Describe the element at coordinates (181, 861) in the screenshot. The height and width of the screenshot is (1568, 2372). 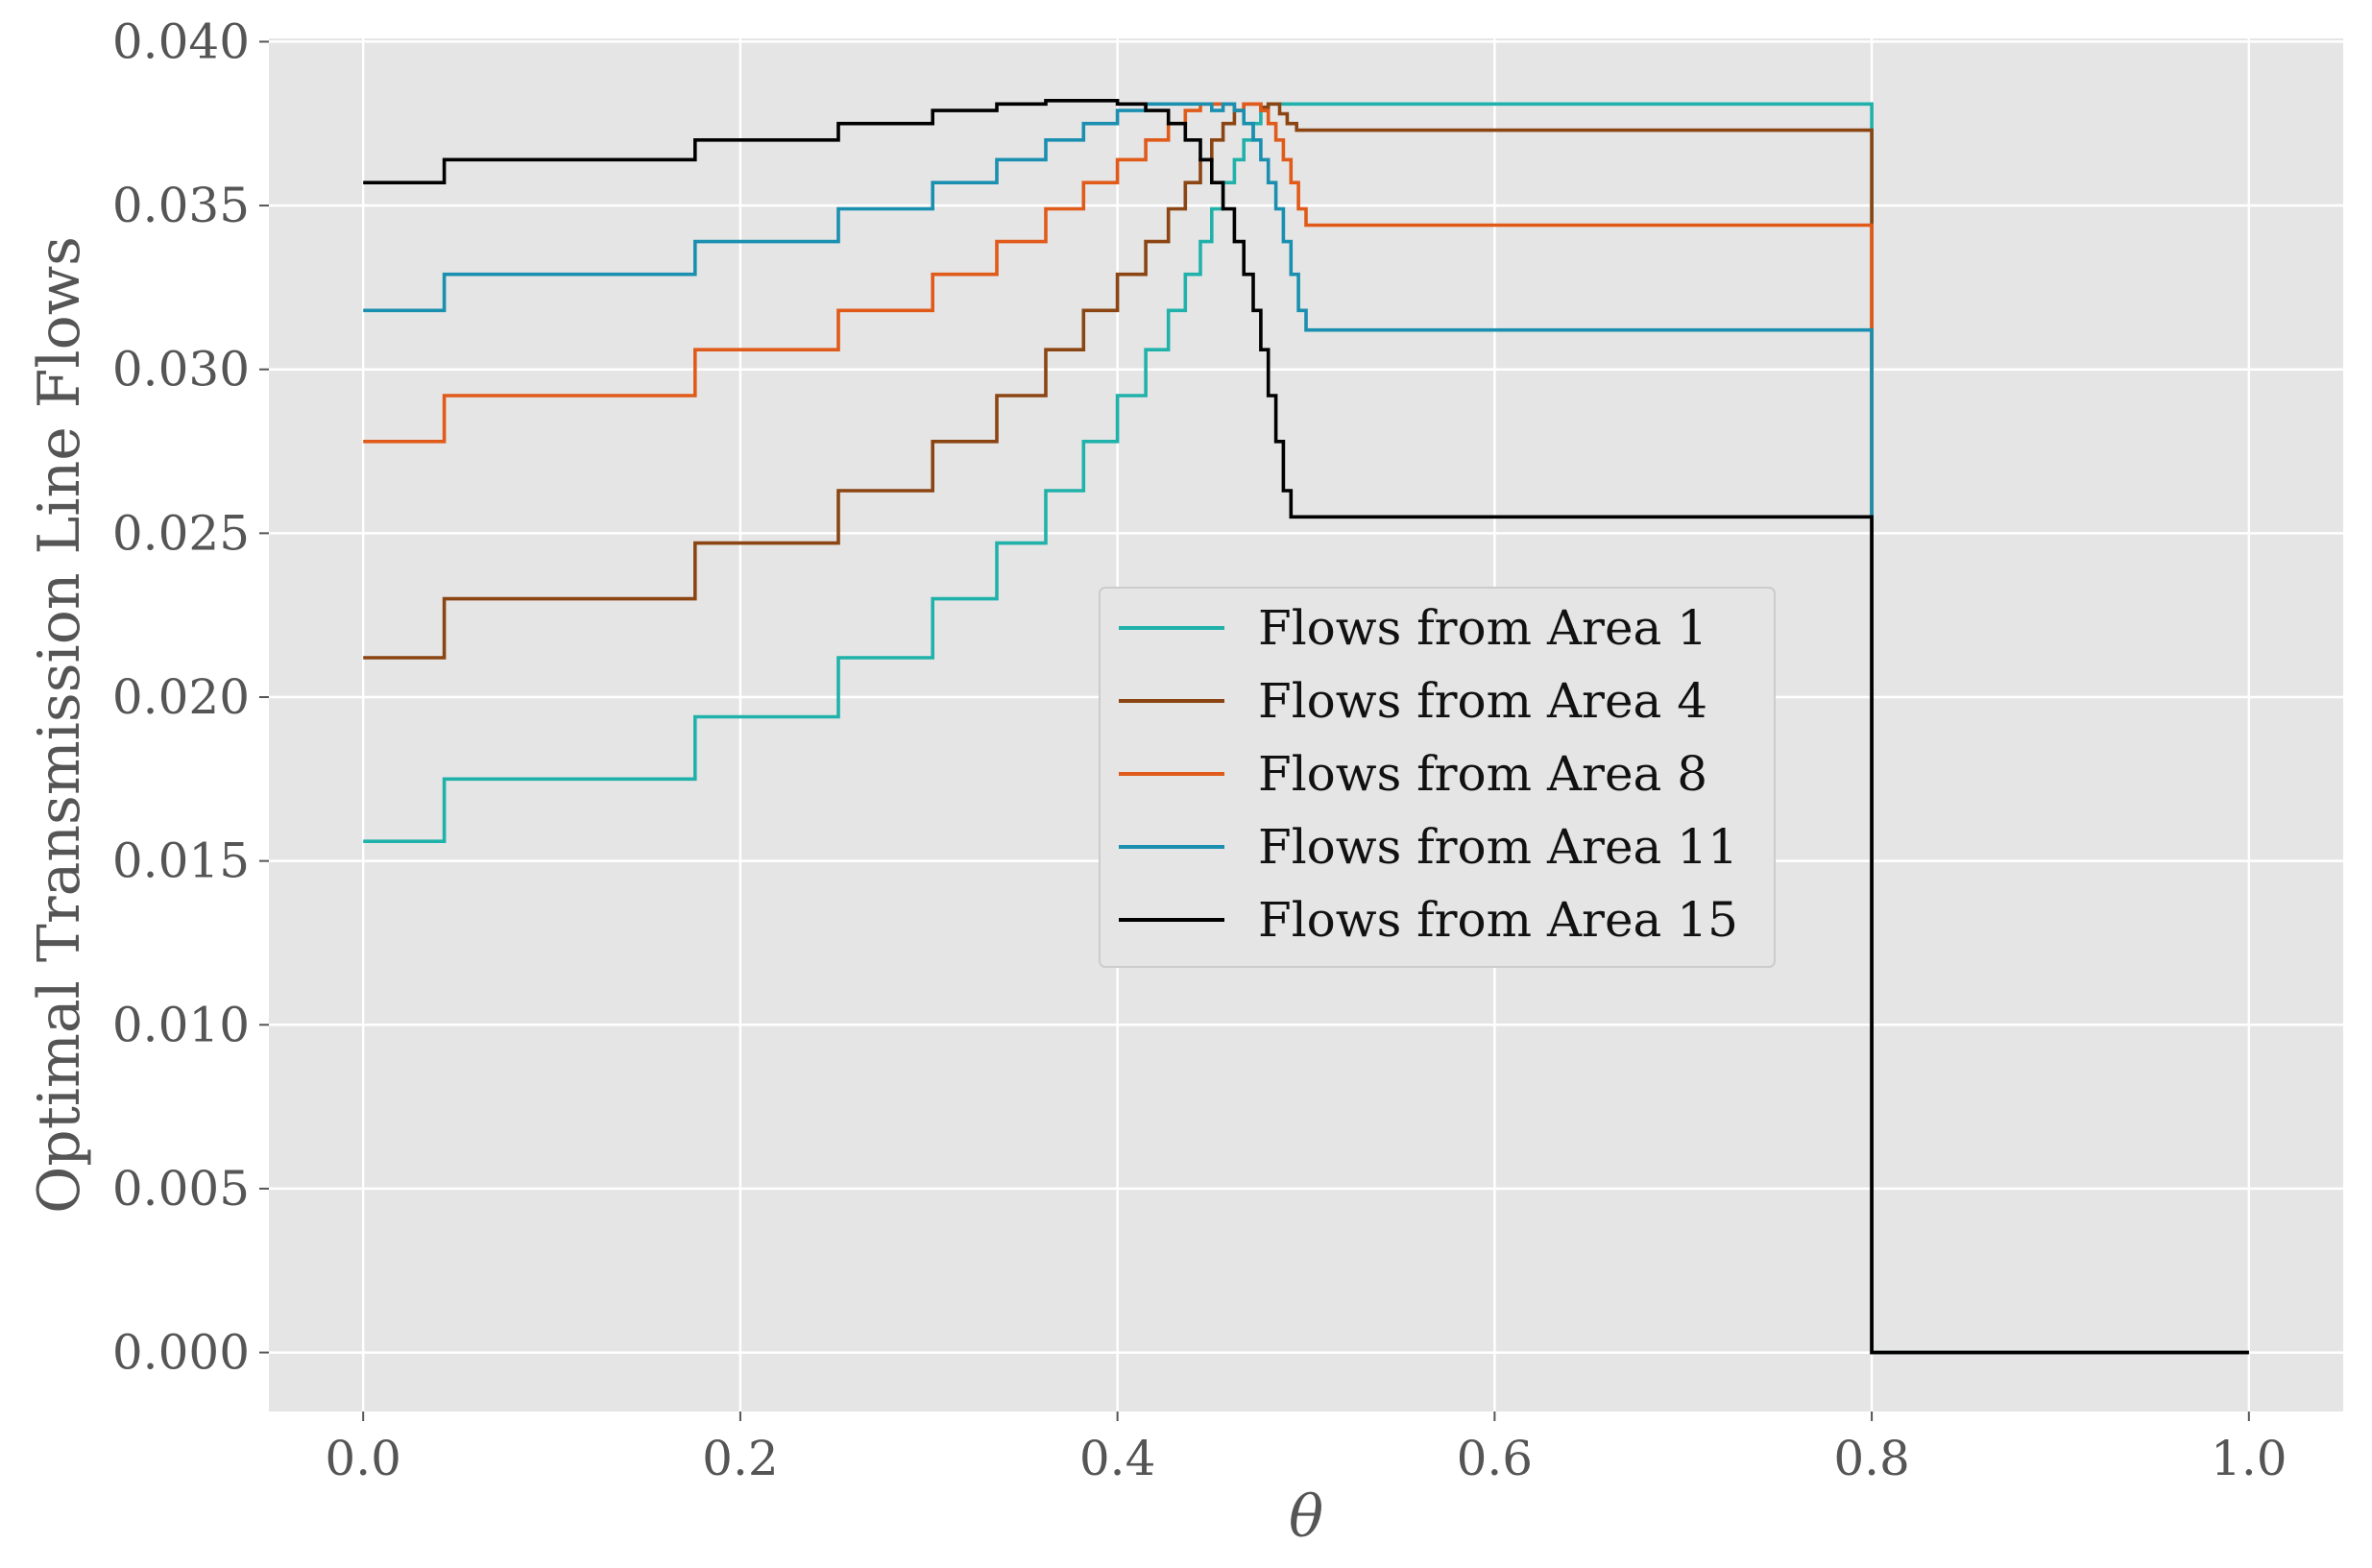
I see `y-tick-label: 0.015` at that location.